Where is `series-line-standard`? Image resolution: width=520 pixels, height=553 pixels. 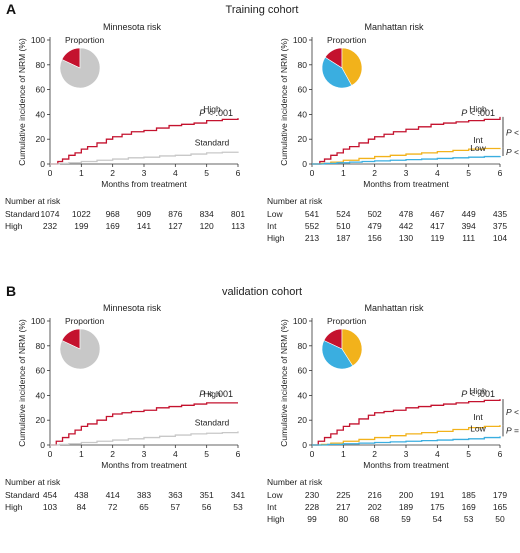
series-line-standard is located at coordinates (144, 438).